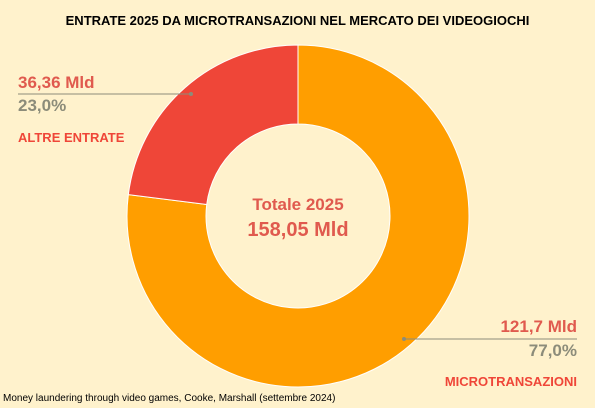 Image resolution: width=595 pixels, height=408 pixels. What do you see at coordinates (538, 326) in the screenshot?
I see `data-label-value-microtransazioni: 121,7 Mld` at bounding box center [538, 326].